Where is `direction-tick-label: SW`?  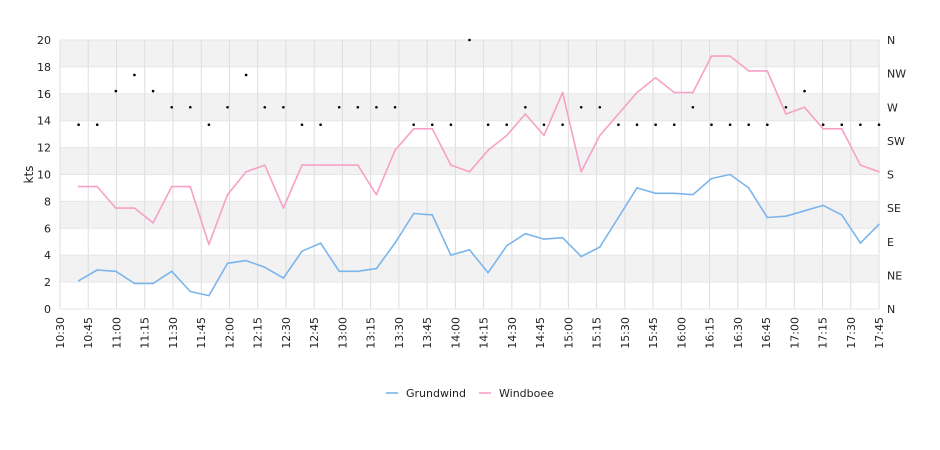 direction-tick-label: SW is located at coordinates (896, 141).